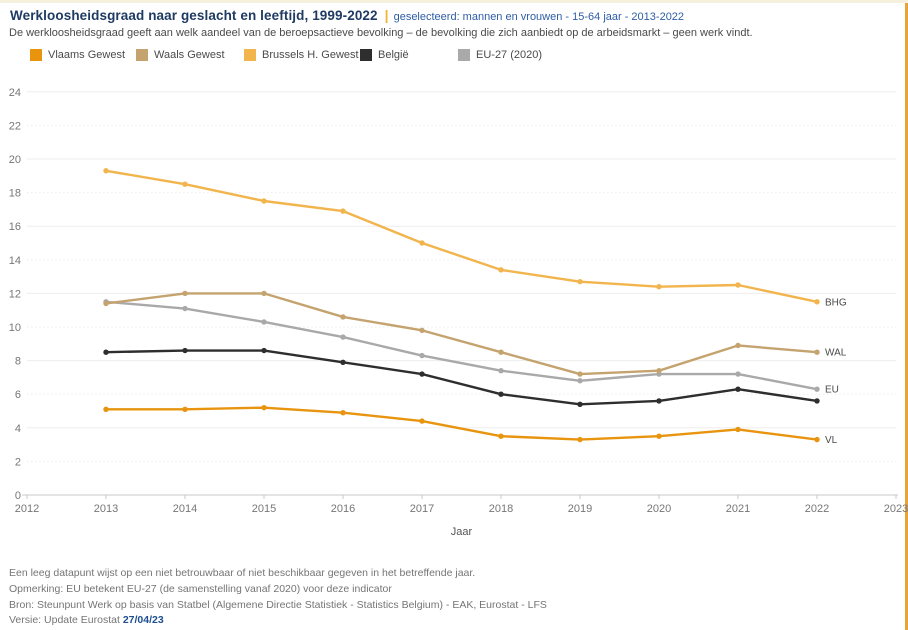 This screenshot has height=630, width=908. Describe the element at coordinates (189, 55) in the screenshot. I see `legend-label: Waals Gewest` at that location.